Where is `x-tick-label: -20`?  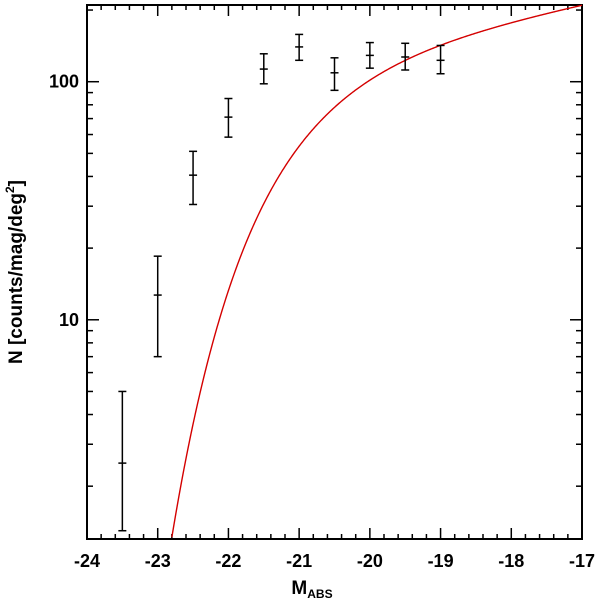 x-tick-label: -20 is located at coordinates (370, 561).